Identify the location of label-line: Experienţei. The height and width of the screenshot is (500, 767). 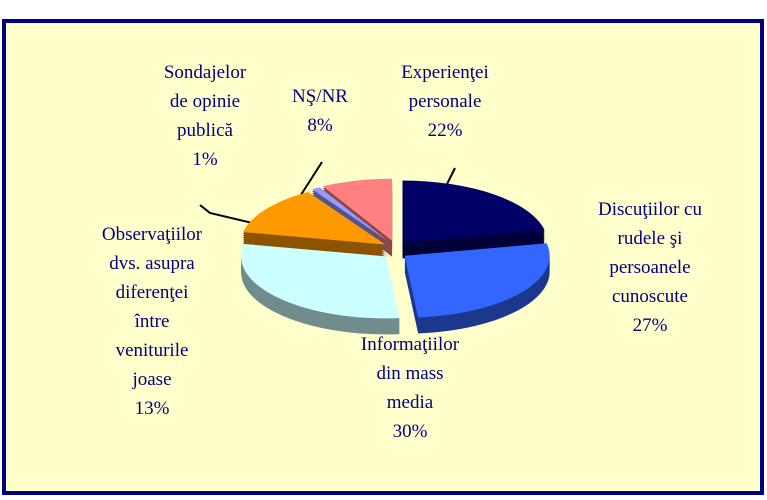
(445, 72).